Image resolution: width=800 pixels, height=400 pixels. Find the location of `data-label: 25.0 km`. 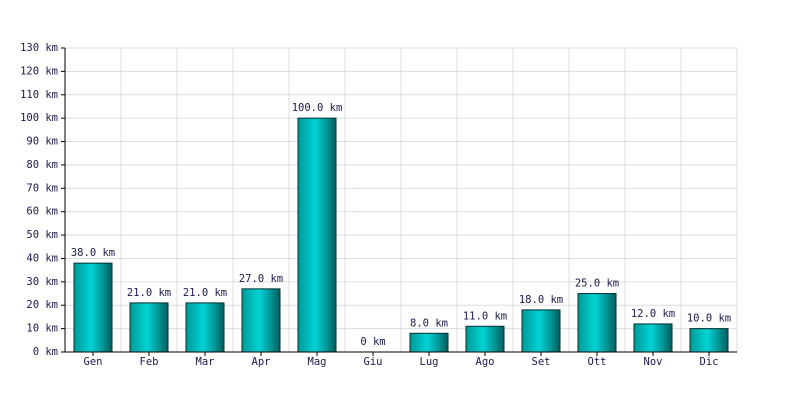

data-label: 25.0 km is located at coordinates (597, 284).